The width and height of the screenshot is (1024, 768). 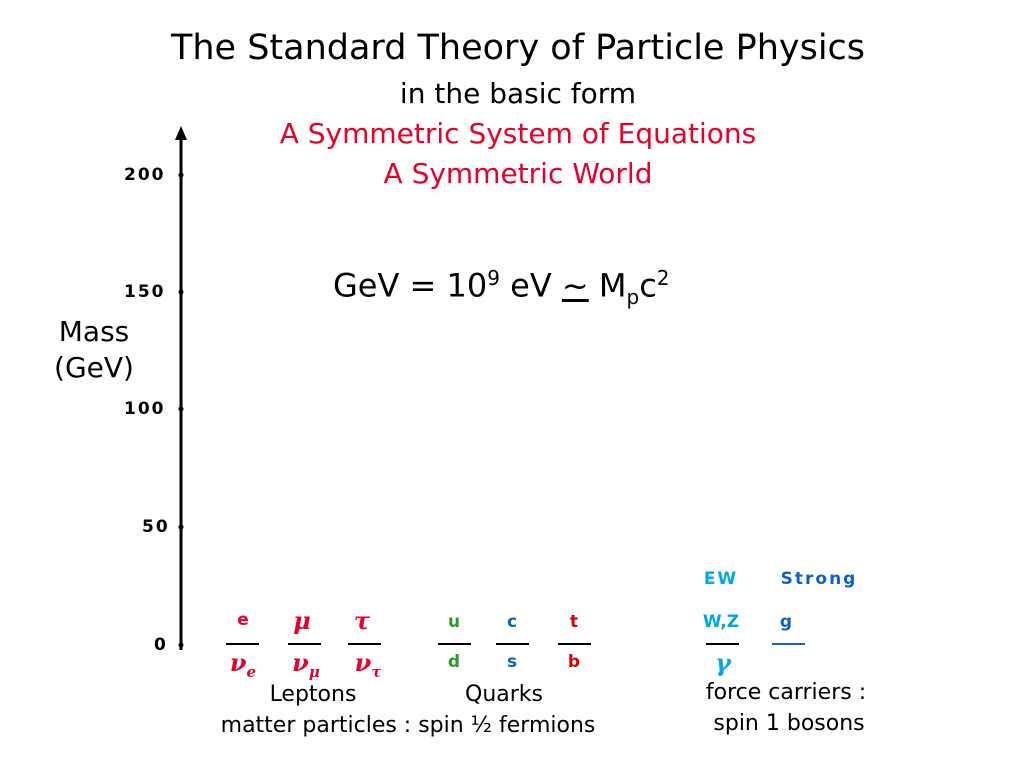 What do you see at coordinates (181, 133) in the screenshot?
I see `axis-arrowhead` at bounding box center [181, 133].